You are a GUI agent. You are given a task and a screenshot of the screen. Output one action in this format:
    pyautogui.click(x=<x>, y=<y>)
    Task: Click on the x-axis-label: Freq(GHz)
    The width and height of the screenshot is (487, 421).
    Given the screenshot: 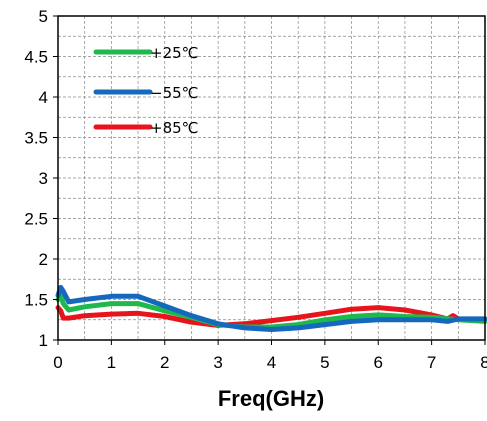 What is the action you would take?
    pyautogui.click(x=271, y=398)
    